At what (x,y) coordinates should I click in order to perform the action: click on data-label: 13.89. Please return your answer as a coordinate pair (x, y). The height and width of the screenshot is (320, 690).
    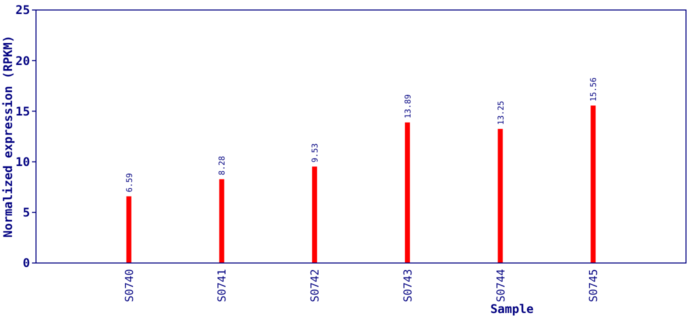
    Looking at the image, I should click on (407, 106).